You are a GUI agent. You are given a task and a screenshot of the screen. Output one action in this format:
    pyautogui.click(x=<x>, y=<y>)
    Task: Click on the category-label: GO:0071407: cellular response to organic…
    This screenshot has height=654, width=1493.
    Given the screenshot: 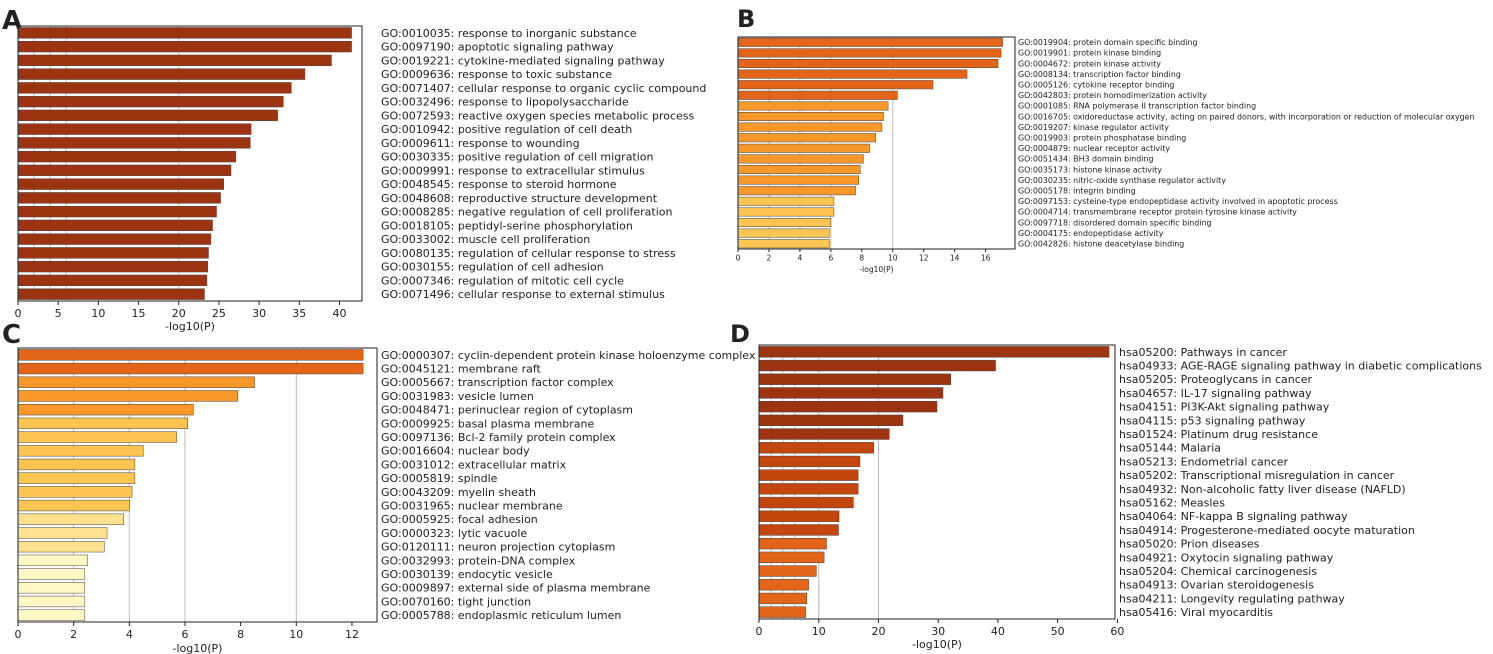 What is the action you would take?
    pyautogui.click(x=543, y=88)
    